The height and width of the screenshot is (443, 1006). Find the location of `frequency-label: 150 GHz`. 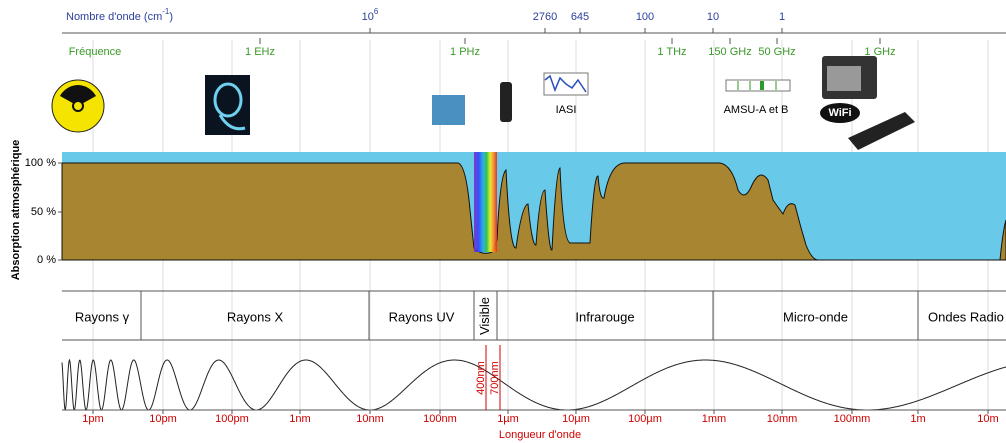

frequency-label: 150 GHz is located at coordinates (729, 52).